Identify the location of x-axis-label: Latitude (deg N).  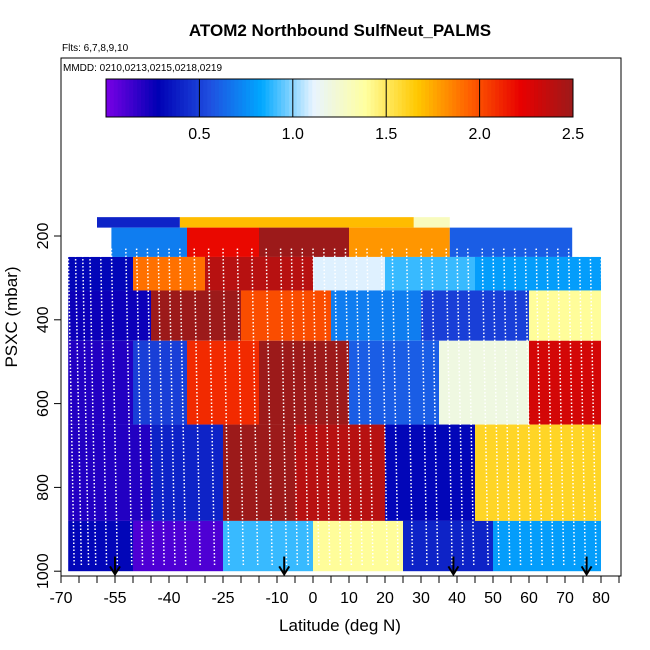
(340, 625).